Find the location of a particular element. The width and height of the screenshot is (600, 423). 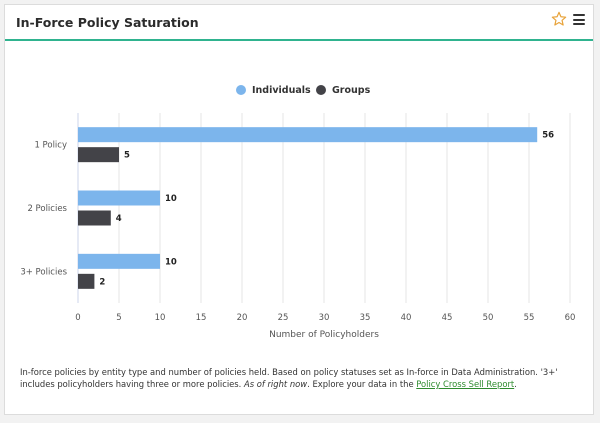

category-label: 1 Policy is located at coordinates (50, 146).